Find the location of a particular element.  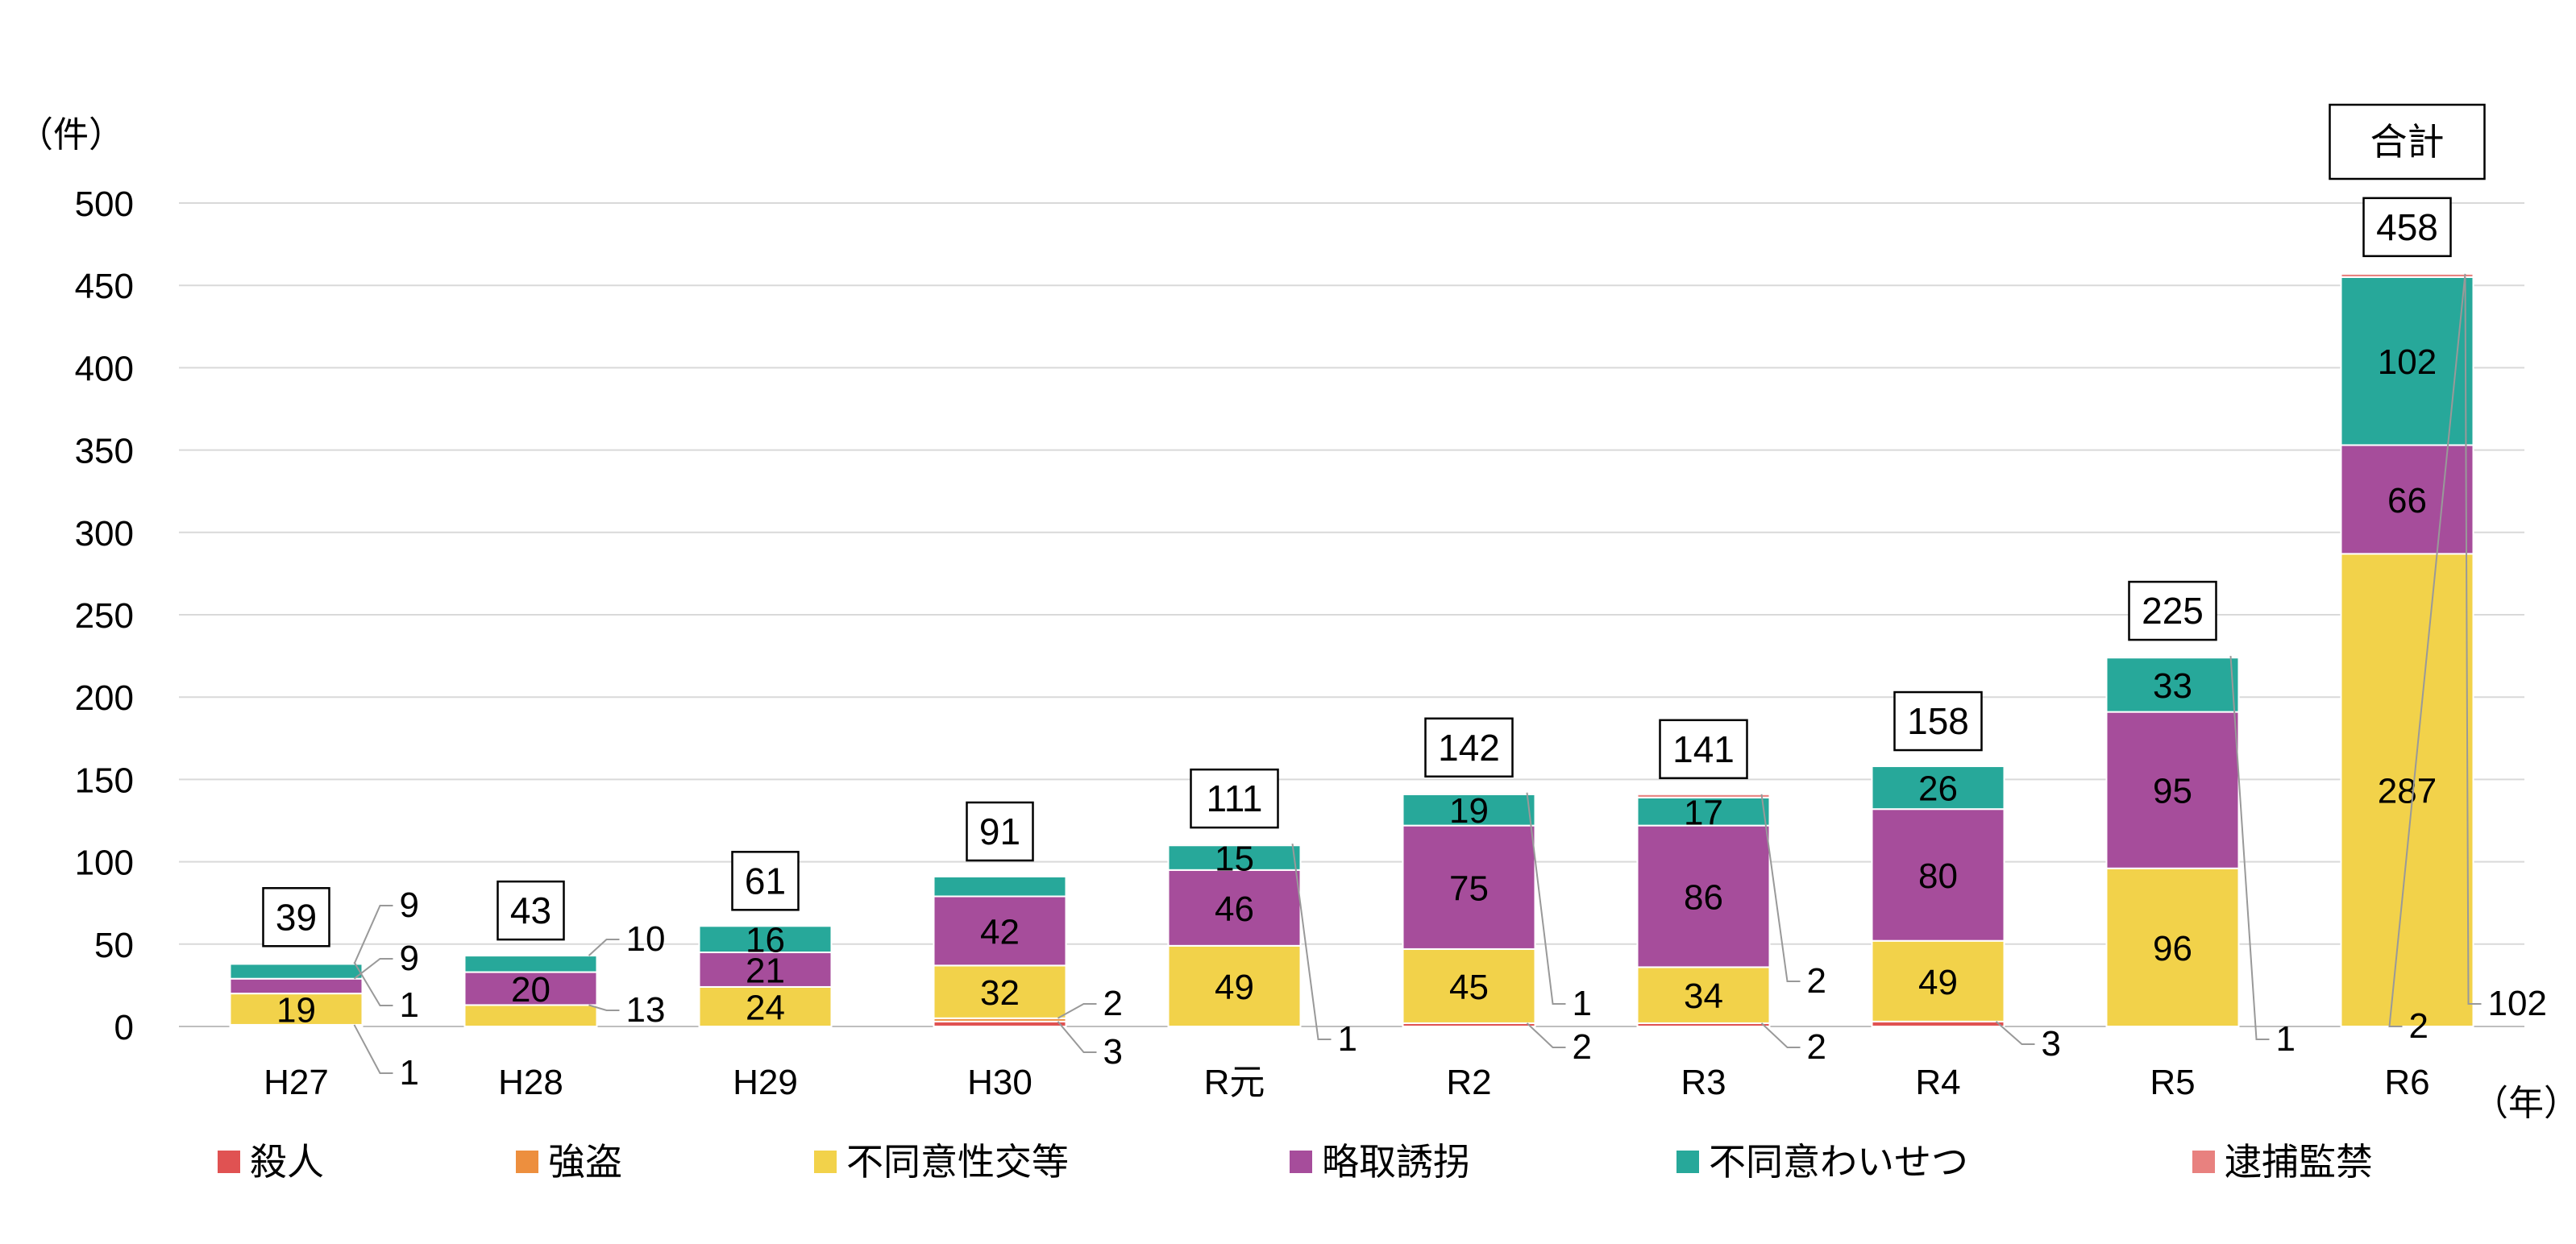

bar-value-label: 33 is located at coordinates (2172, 686).